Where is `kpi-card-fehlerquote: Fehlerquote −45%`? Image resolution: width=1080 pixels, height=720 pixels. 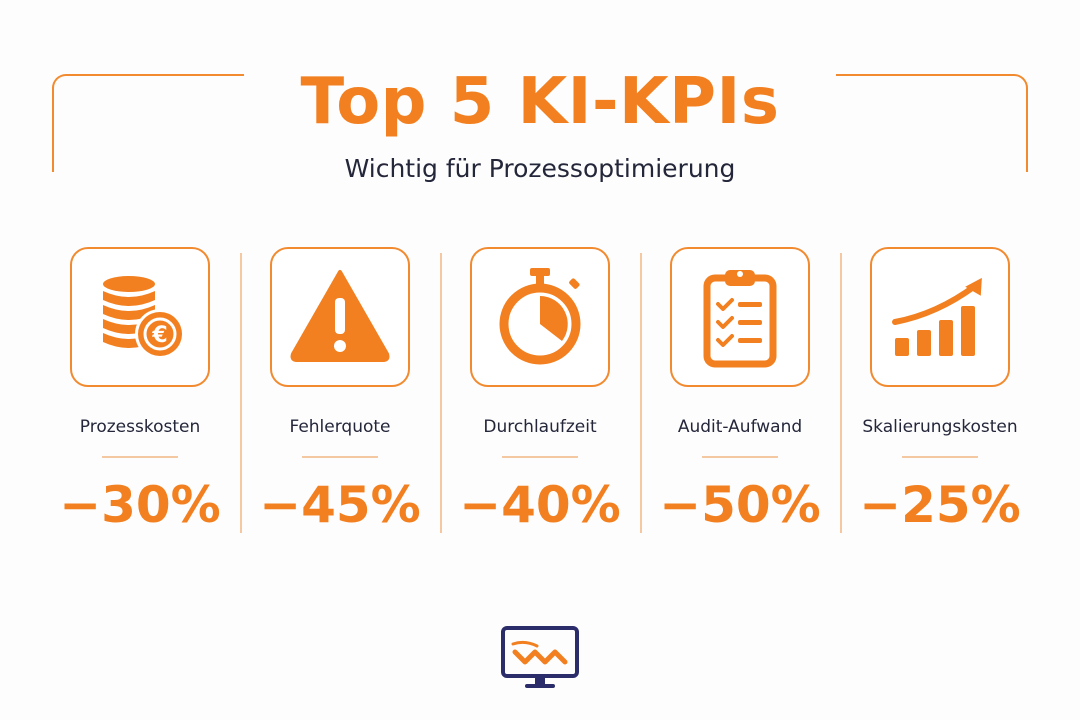 kpi-card-fehlerquote: Fehlerquote −45% is located at coordinates (340, 390).